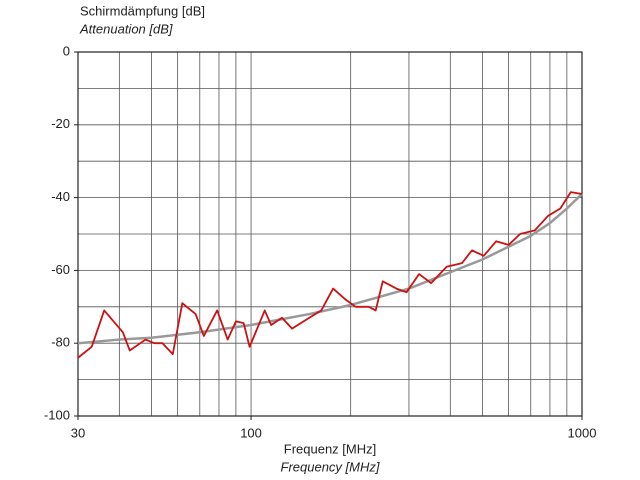  Describe the element at coordinates (582, 432) in the screenshot. I see `x-tick-label: 1000` at that location.